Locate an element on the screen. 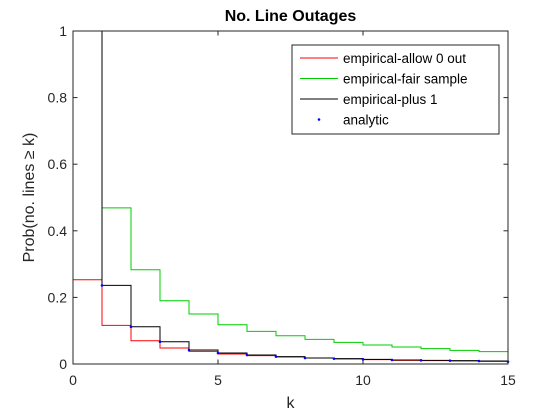 Image resolution: width=560 pixels, height=420 pixels. legend-marker-analytic is located at coordinates (319, 119).